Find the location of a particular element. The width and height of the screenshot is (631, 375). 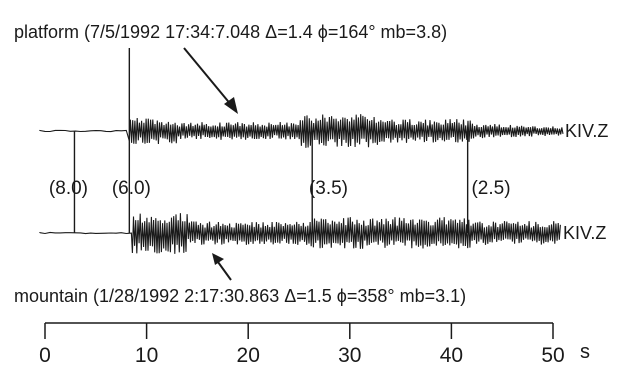

time-axis: 0 10 20 30 40 50 s is located at coordinates (314, 344).